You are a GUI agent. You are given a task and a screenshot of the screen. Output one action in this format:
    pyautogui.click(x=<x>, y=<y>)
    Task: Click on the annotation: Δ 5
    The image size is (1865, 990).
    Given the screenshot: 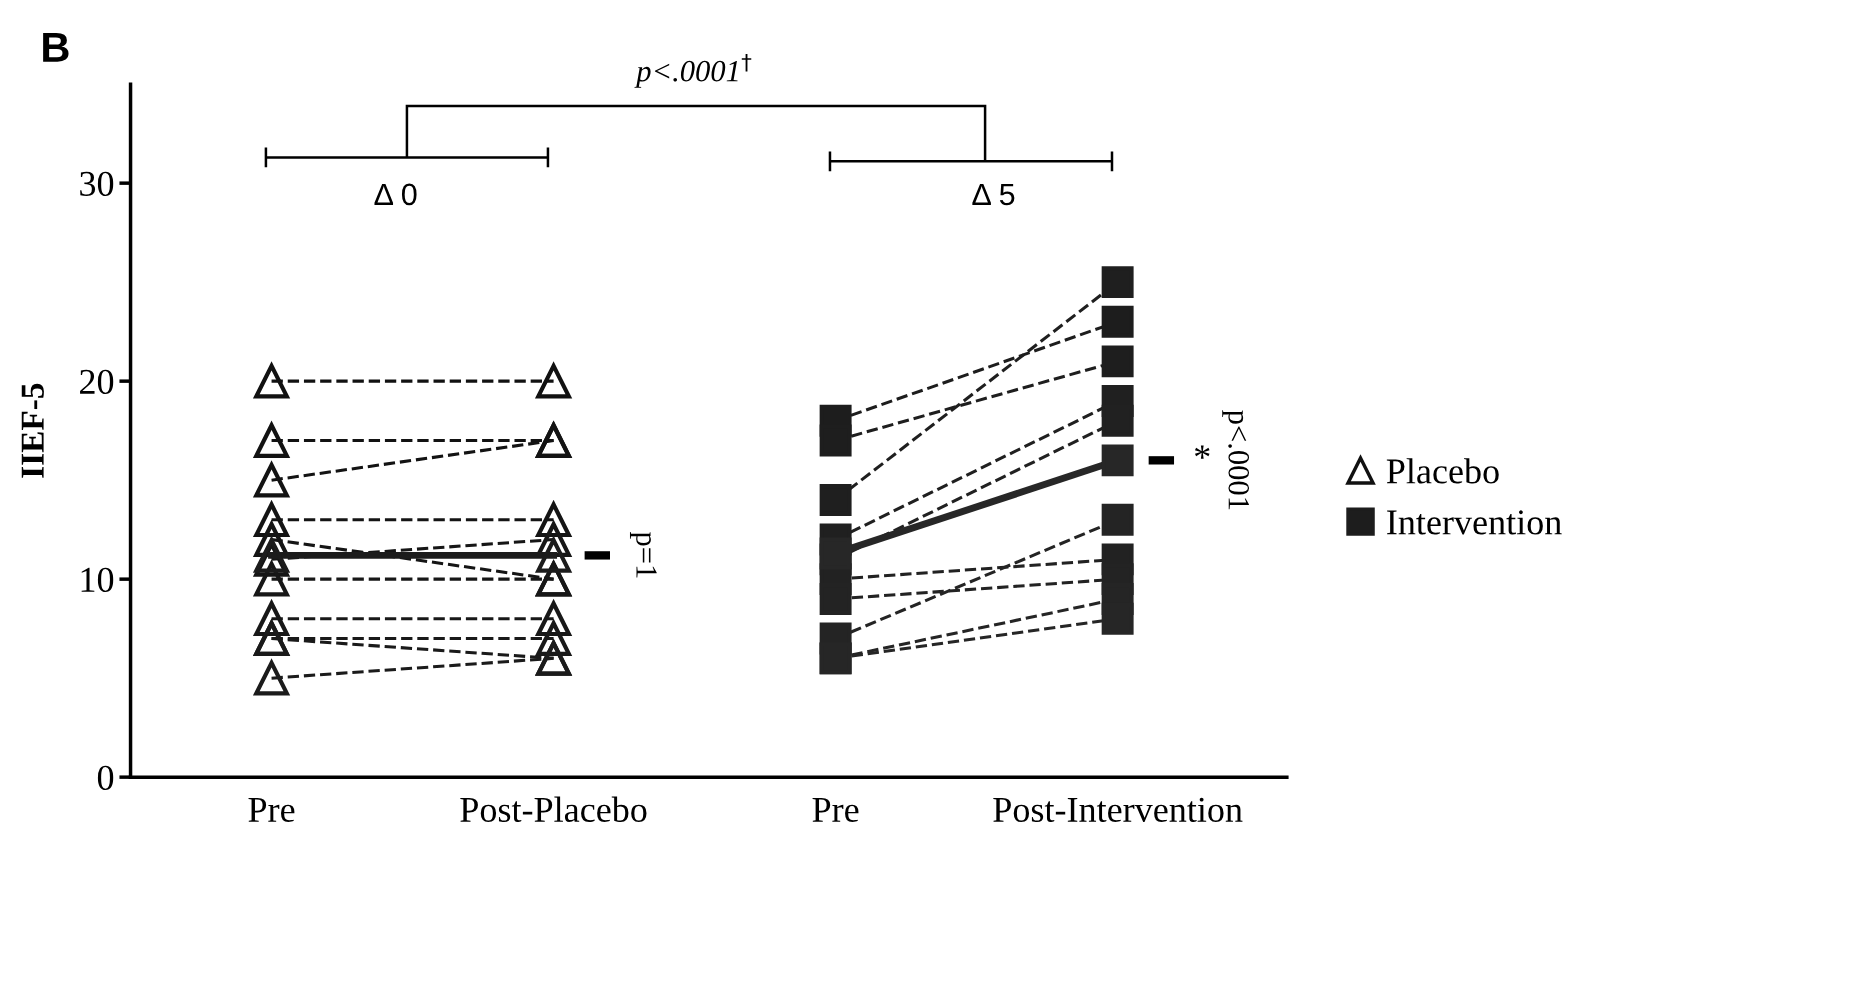 What is the action you would take?
    pyautogui.click(x=993, y=194)
    